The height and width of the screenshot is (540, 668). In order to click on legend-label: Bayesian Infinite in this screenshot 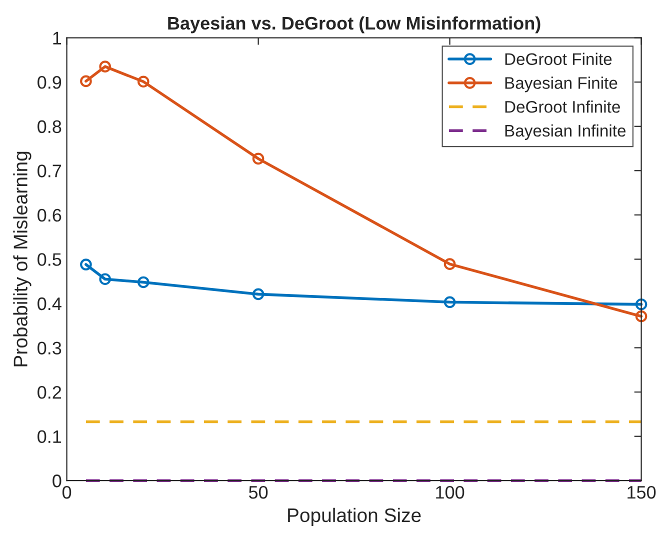, I will do `click(565, 132)`.